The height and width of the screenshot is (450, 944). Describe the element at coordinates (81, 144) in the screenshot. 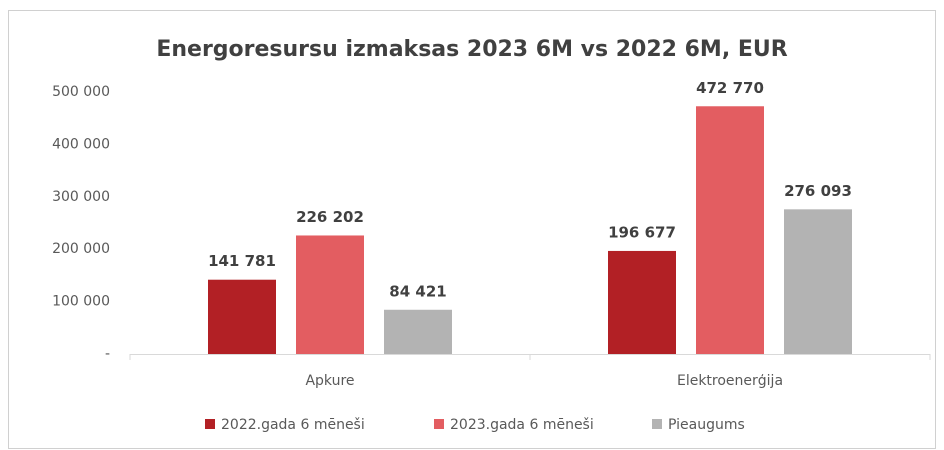

I see `y-tick-label: 400 000` at that location.